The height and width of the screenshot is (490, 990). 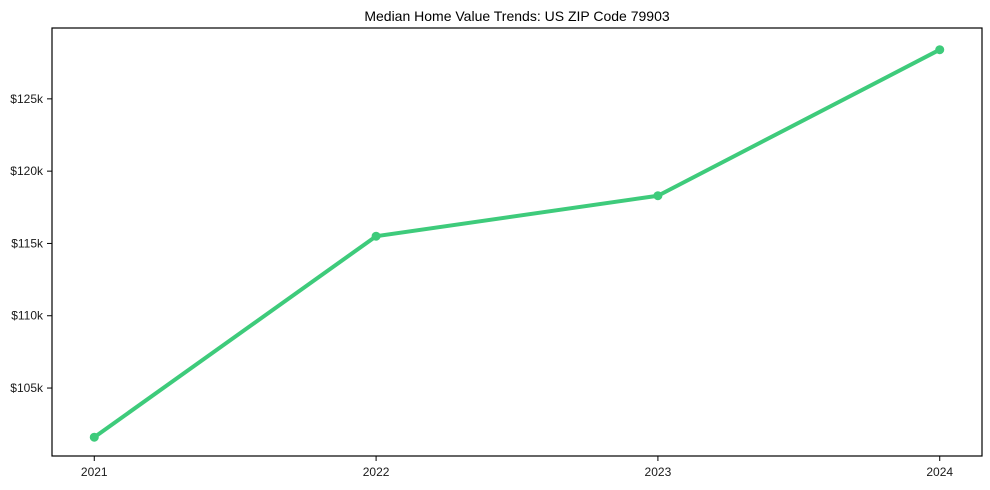 I want to click on y-tick-label: $105k, so click(x=27, y=388).